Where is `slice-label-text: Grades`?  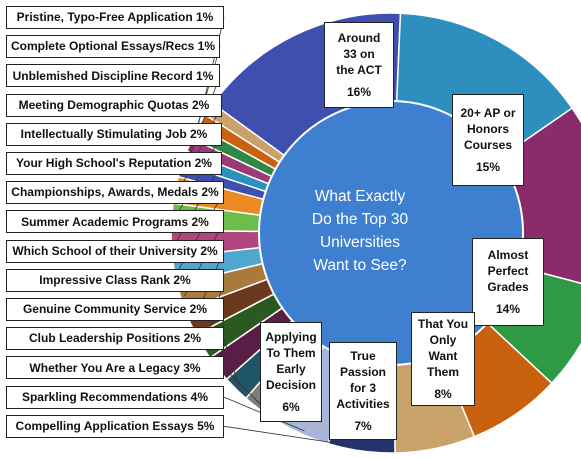
slice-label-text: Grades is located at coordinates (508, 287).